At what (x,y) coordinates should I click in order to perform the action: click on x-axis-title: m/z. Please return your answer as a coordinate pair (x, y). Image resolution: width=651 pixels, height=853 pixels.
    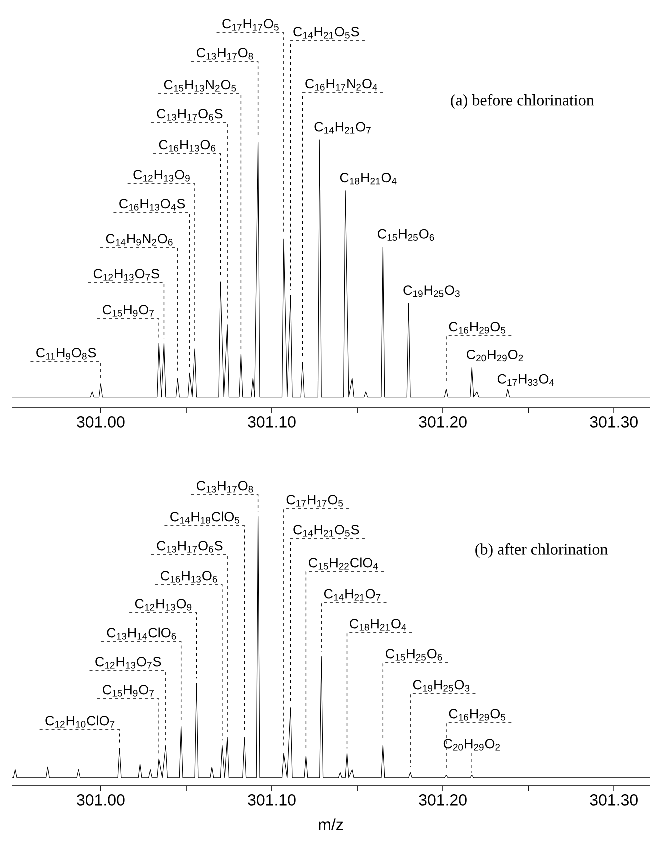
    Looking at the image, I should click on (331, 824).